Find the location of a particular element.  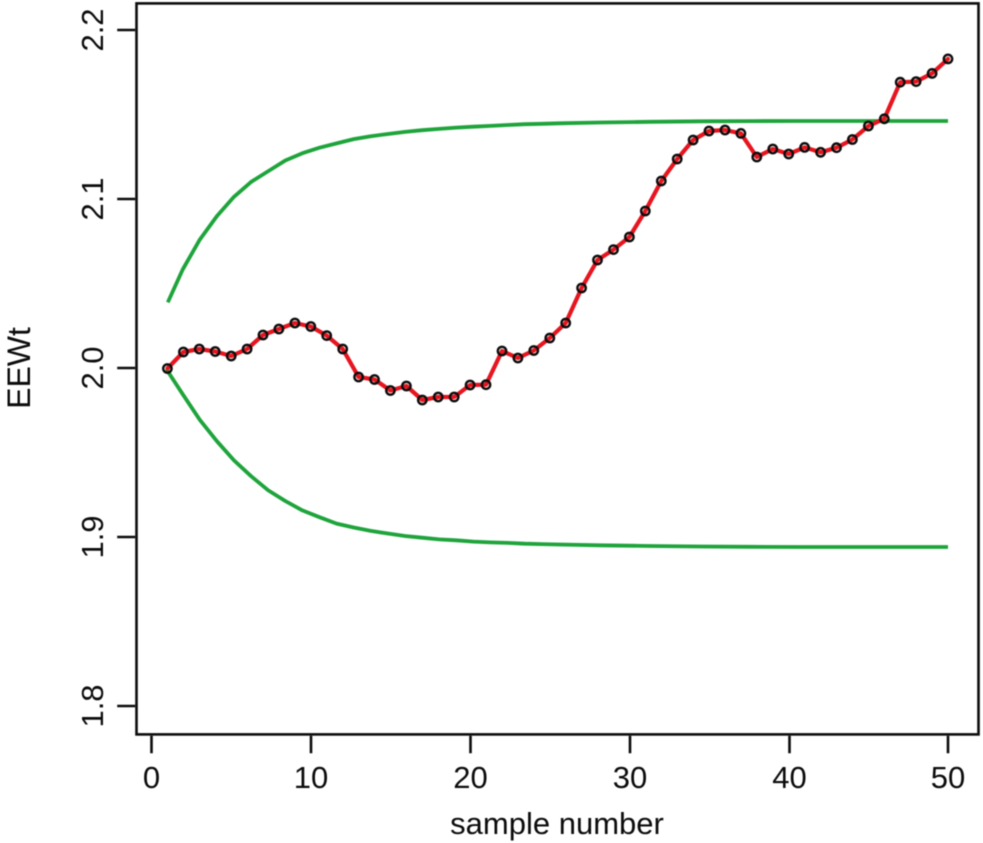

svg-text: 0 is located at coordinates (151, 777).